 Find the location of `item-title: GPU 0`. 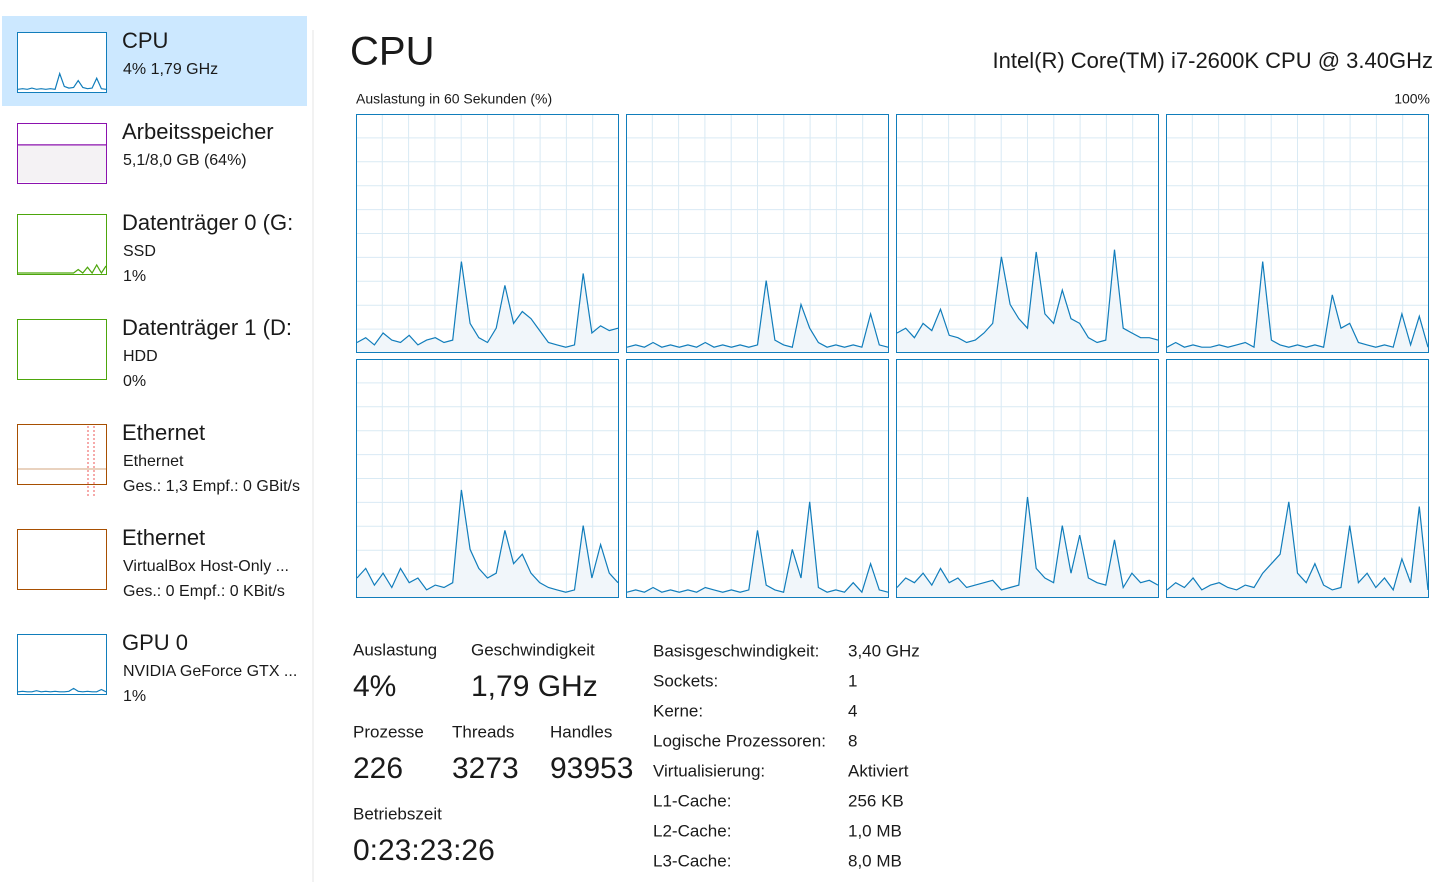

item-title: GPU 0 is located at coordinates (155, 642).